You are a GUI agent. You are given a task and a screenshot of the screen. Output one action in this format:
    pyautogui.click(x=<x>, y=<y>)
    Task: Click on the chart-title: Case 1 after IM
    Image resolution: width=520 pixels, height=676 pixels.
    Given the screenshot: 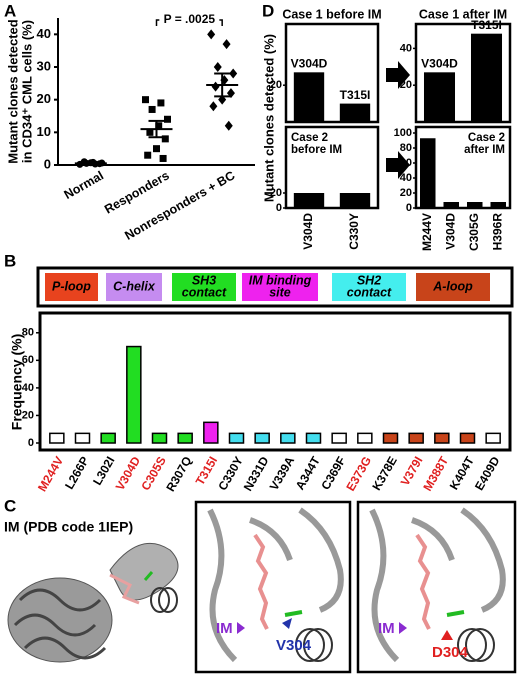 What is the action you would take?
    pyautogui.click(x=463, y=14)
    